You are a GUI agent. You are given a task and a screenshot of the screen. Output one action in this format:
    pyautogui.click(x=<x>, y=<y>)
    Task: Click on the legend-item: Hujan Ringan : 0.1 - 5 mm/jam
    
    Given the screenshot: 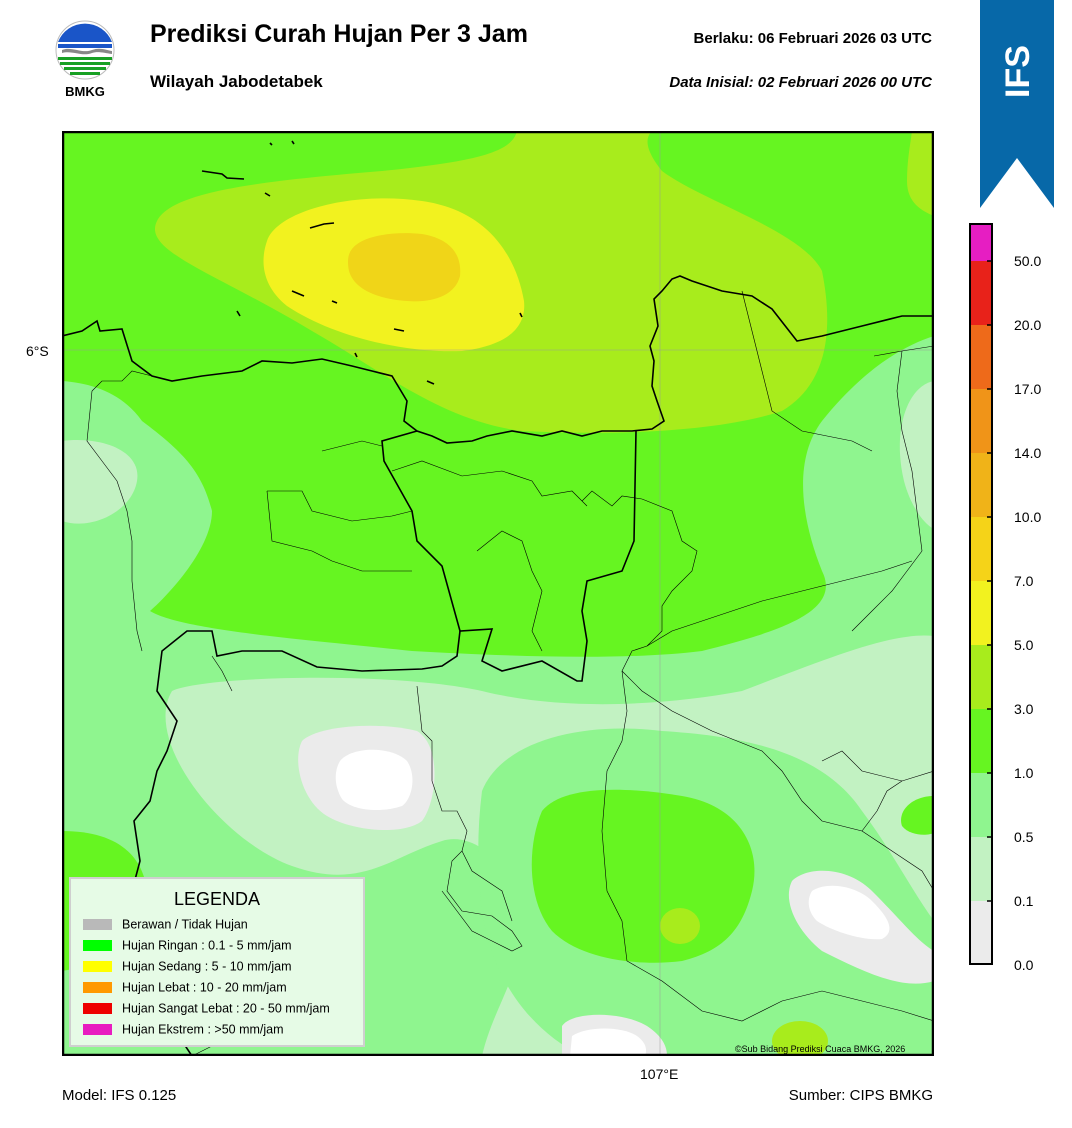 What is the action you would take?
    pyautogui.click(x=187, y=945)
    